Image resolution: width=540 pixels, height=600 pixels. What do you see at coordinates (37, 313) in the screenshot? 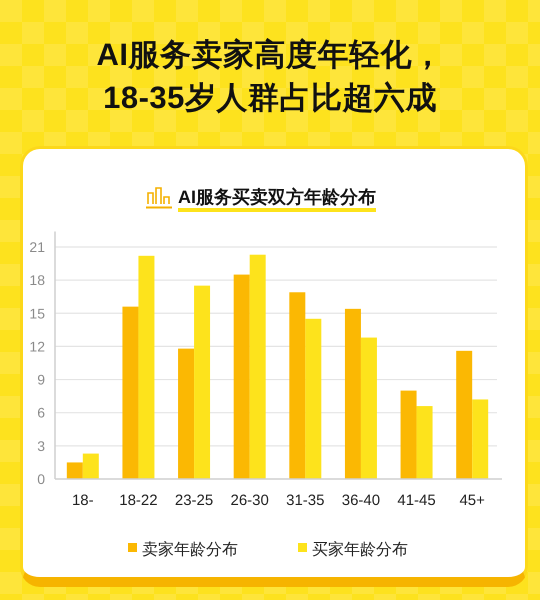
I see `y-tick-label: 15` at bounding box center [37, 313].